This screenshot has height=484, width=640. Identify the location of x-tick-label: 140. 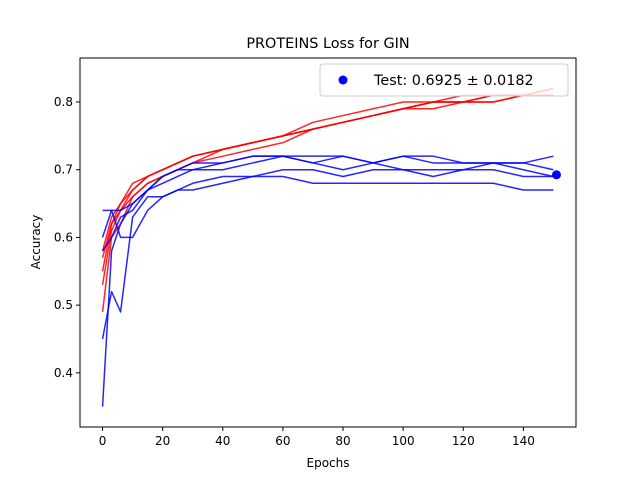
(523, 441).